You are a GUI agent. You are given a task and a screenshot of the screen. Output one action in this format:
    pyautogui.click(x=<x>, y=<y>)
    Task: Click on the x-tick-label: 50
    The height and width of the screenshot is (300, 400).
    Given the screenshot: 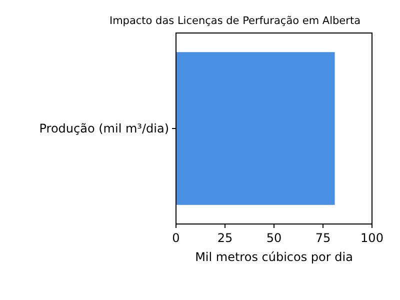 What is the action you would take?
    pyautogui.click(x=274, y=238)
    